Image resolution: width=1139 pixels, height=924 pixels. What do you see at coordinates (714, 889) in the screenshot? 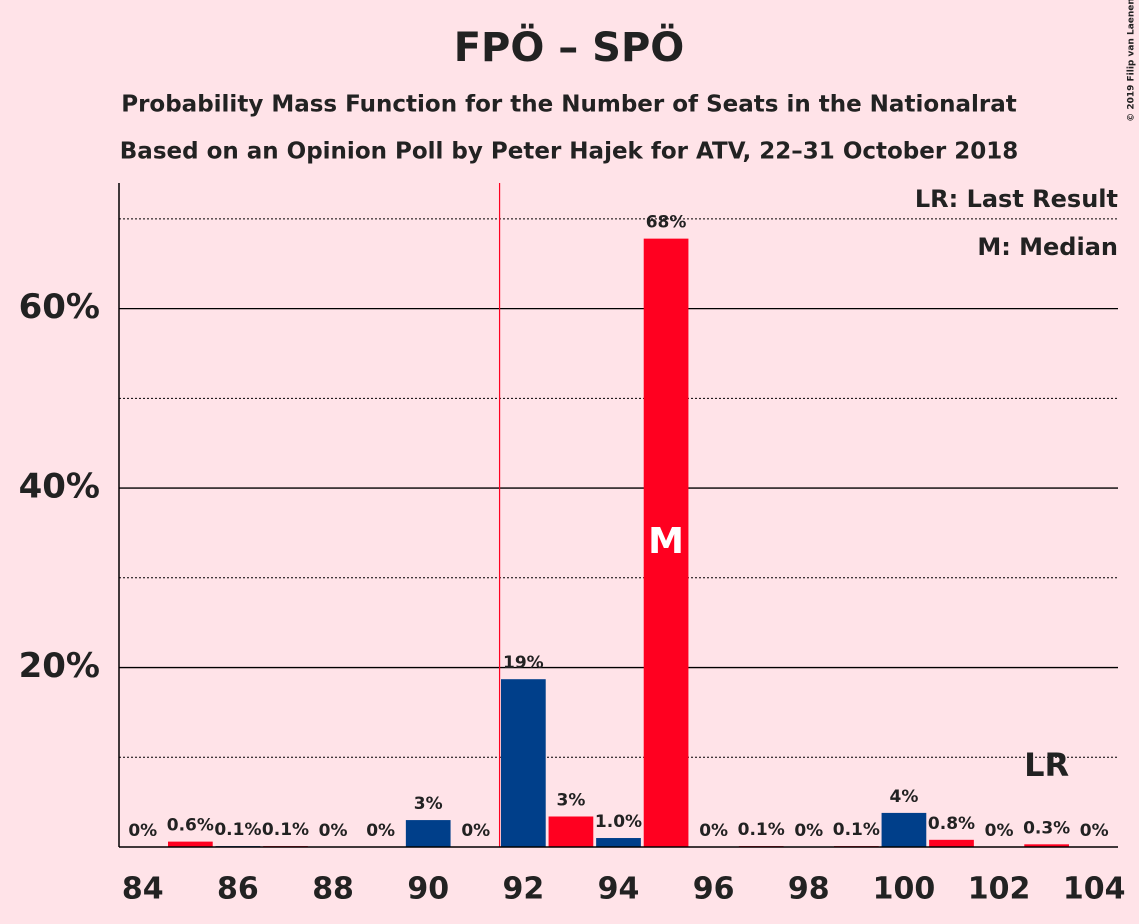
I see `x-tick-label: 96` at bounding box center [714, 889].